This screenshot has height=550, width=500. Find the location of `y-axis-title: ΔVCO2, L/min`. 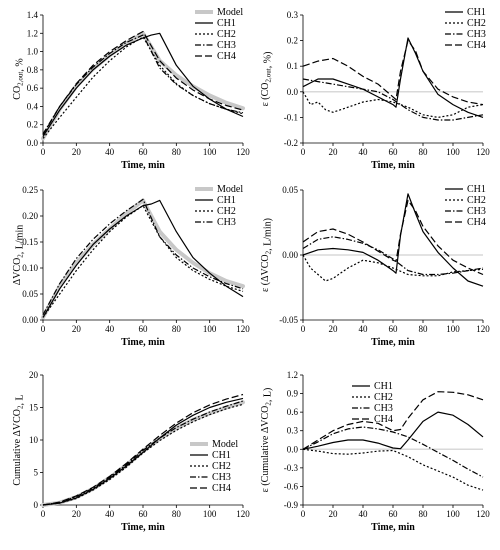

y-axis-title: ΔVCO2, L/min is located at coordinates (19, 255).